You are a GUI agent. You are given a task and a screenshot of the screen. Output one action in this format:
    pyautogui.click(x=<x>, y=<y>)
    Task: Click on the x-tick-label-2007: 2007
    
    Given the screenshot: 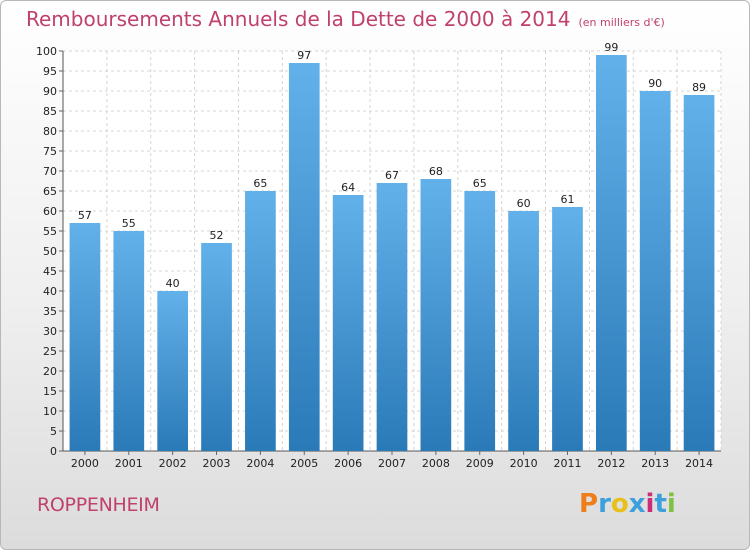 What is the action you would take?
    pyautogui.click(x=392, y=463)
    